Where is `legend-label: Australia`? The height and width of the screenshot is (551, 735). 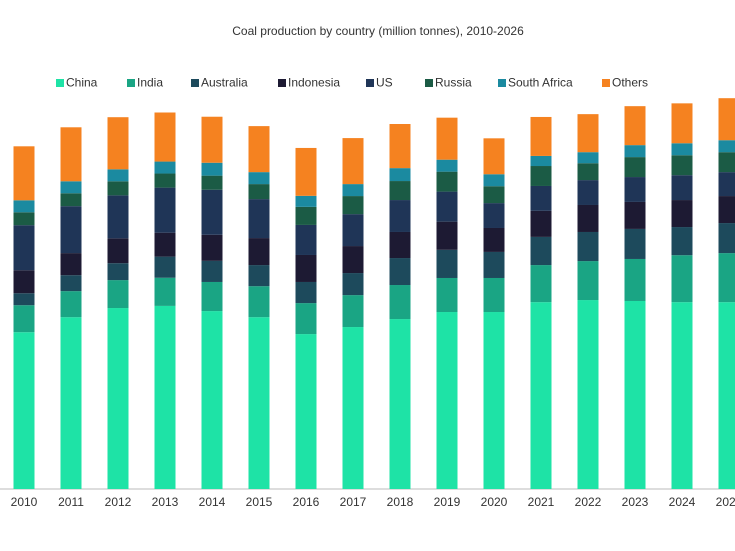
legend-label: Australia is located at coordinates (224, 83).